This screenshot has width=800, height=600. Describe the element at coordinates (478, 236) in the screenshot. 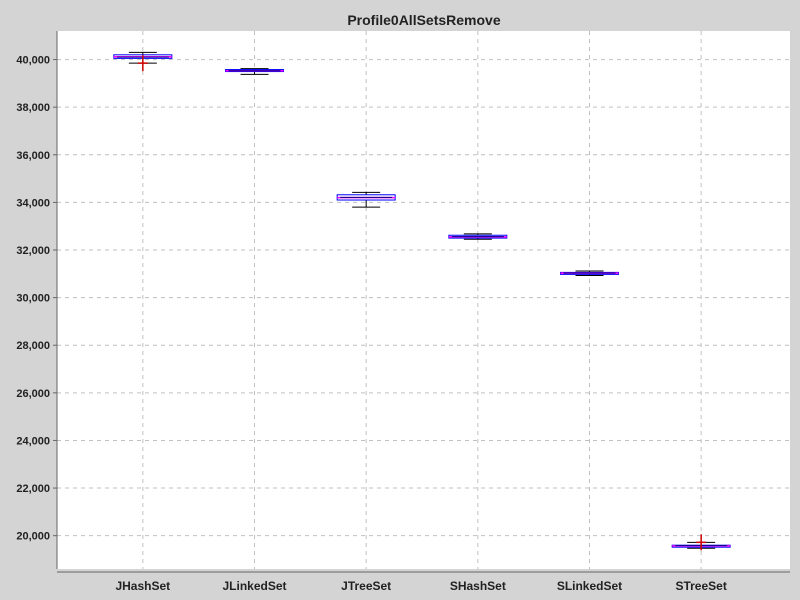

I see `box-SHashSet` at that location.